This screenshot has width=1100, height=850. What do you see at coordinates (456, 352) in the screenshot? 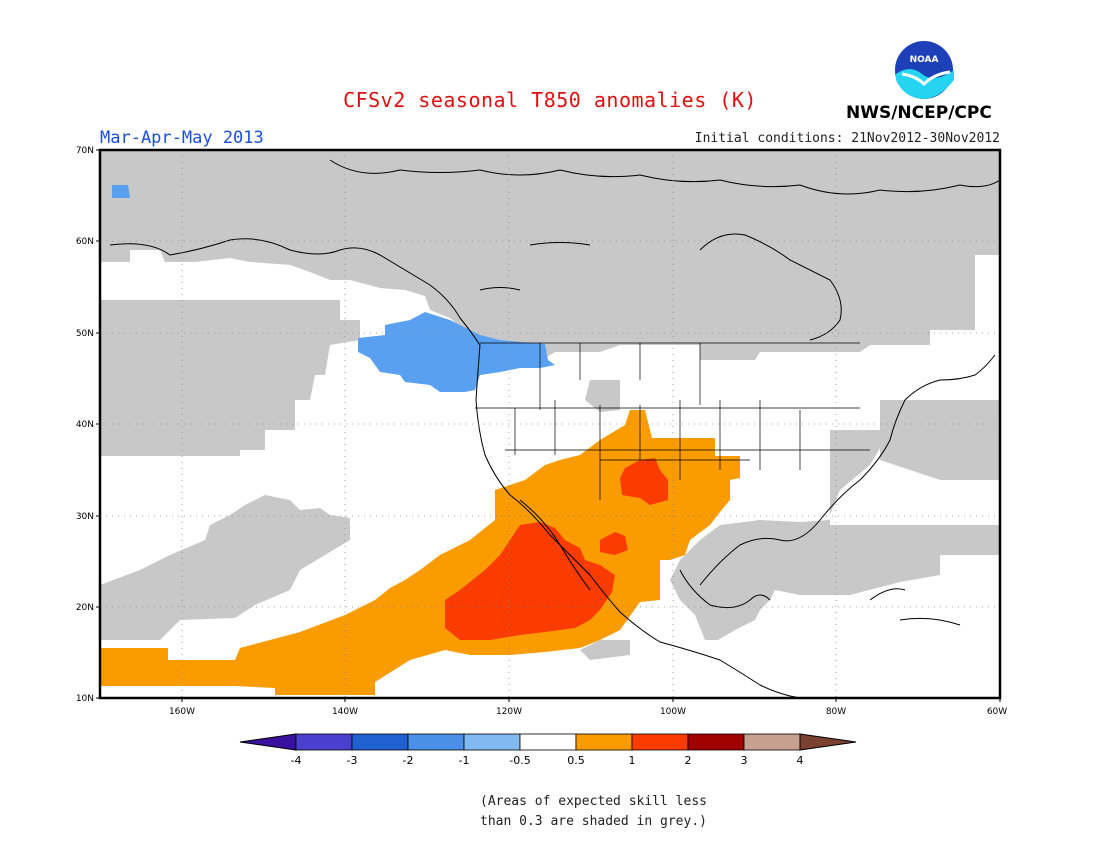
I see `negative-anomaly-northwest` at bounding box center [456, 352].